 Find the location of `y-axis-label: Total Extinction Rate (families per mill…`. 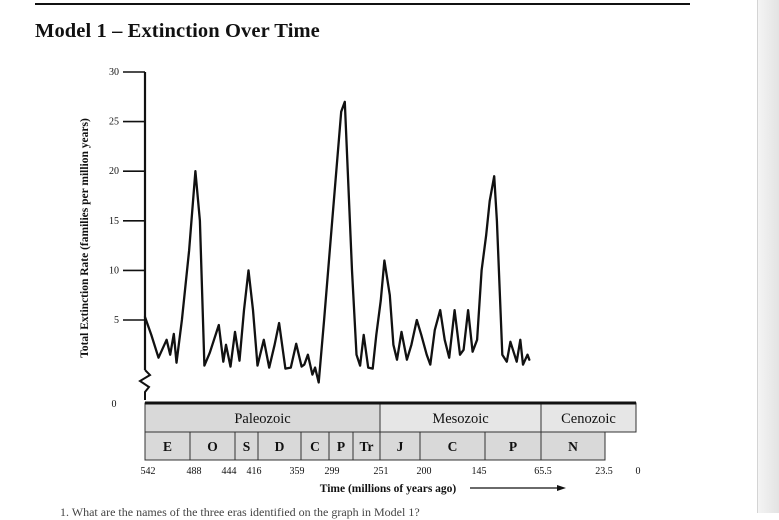

y-axis-label: Total Extinction Rate (families per mill… is located at coordinates (85, 238).